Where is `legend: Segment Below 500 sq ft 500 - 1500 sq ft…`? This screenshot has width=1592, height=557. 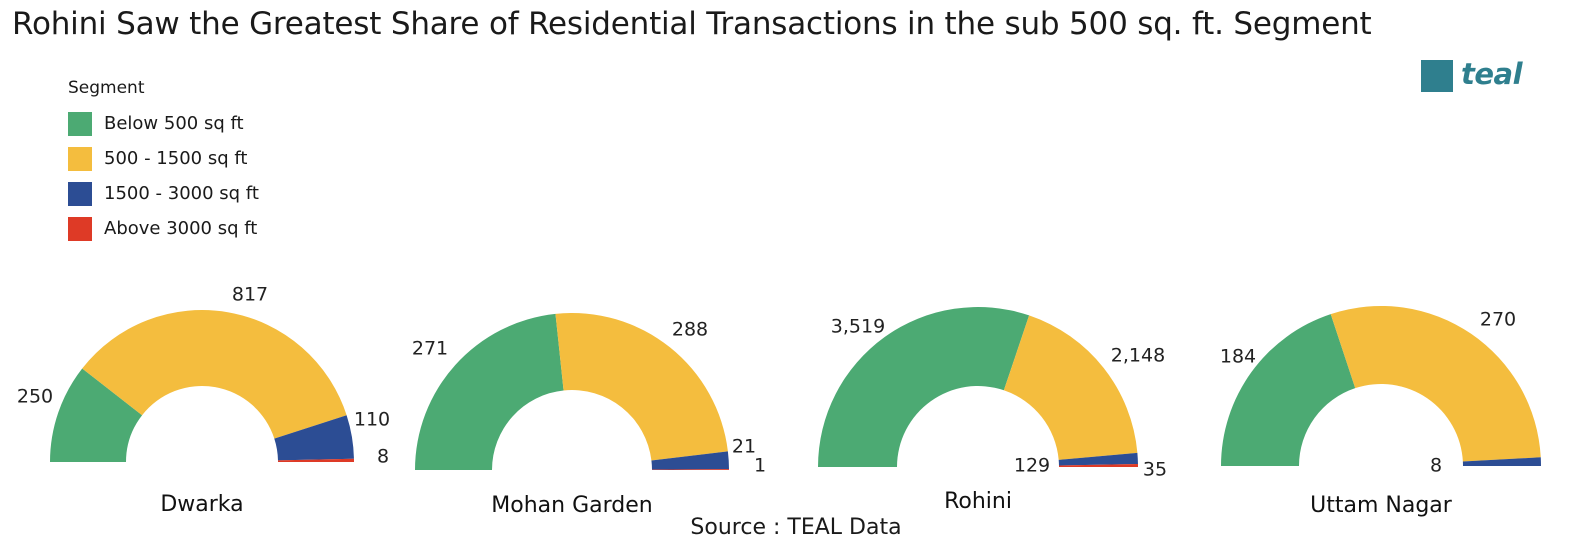 legend: Segment Below 500 sq ft 500 - 1500 sq ft… is located at coordinates (163, 162).